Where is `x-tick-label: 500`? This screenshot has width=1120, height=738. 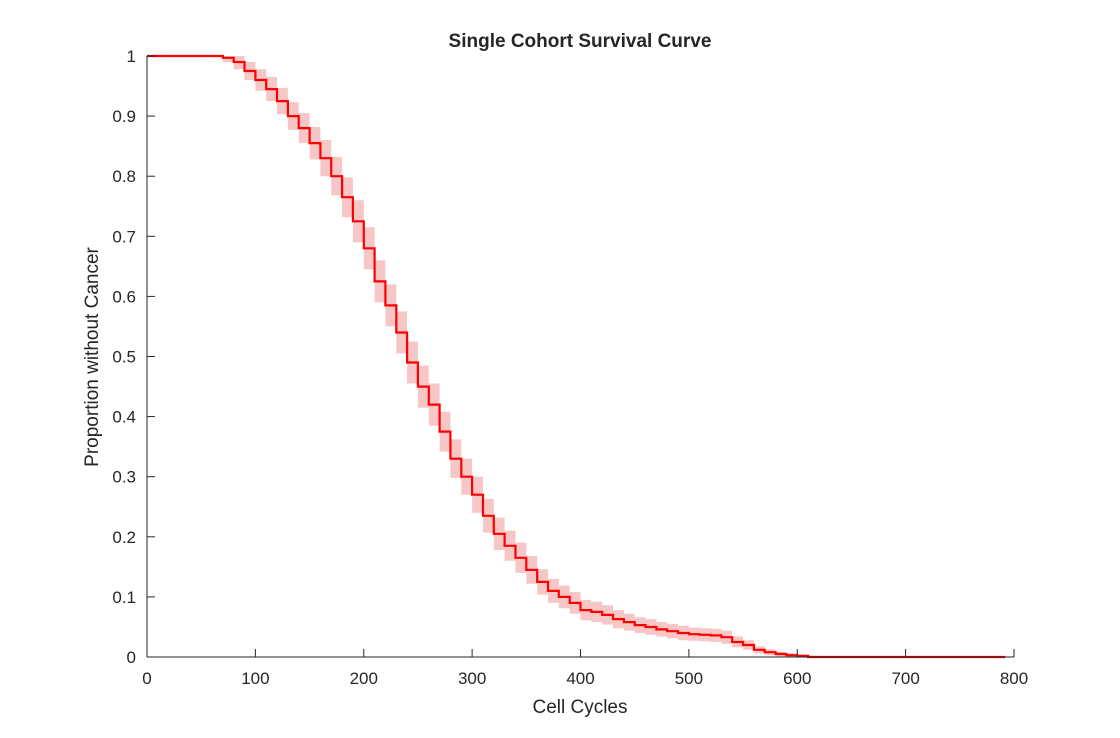
x-tick-label: 500 is located at coordinates (689, 678).